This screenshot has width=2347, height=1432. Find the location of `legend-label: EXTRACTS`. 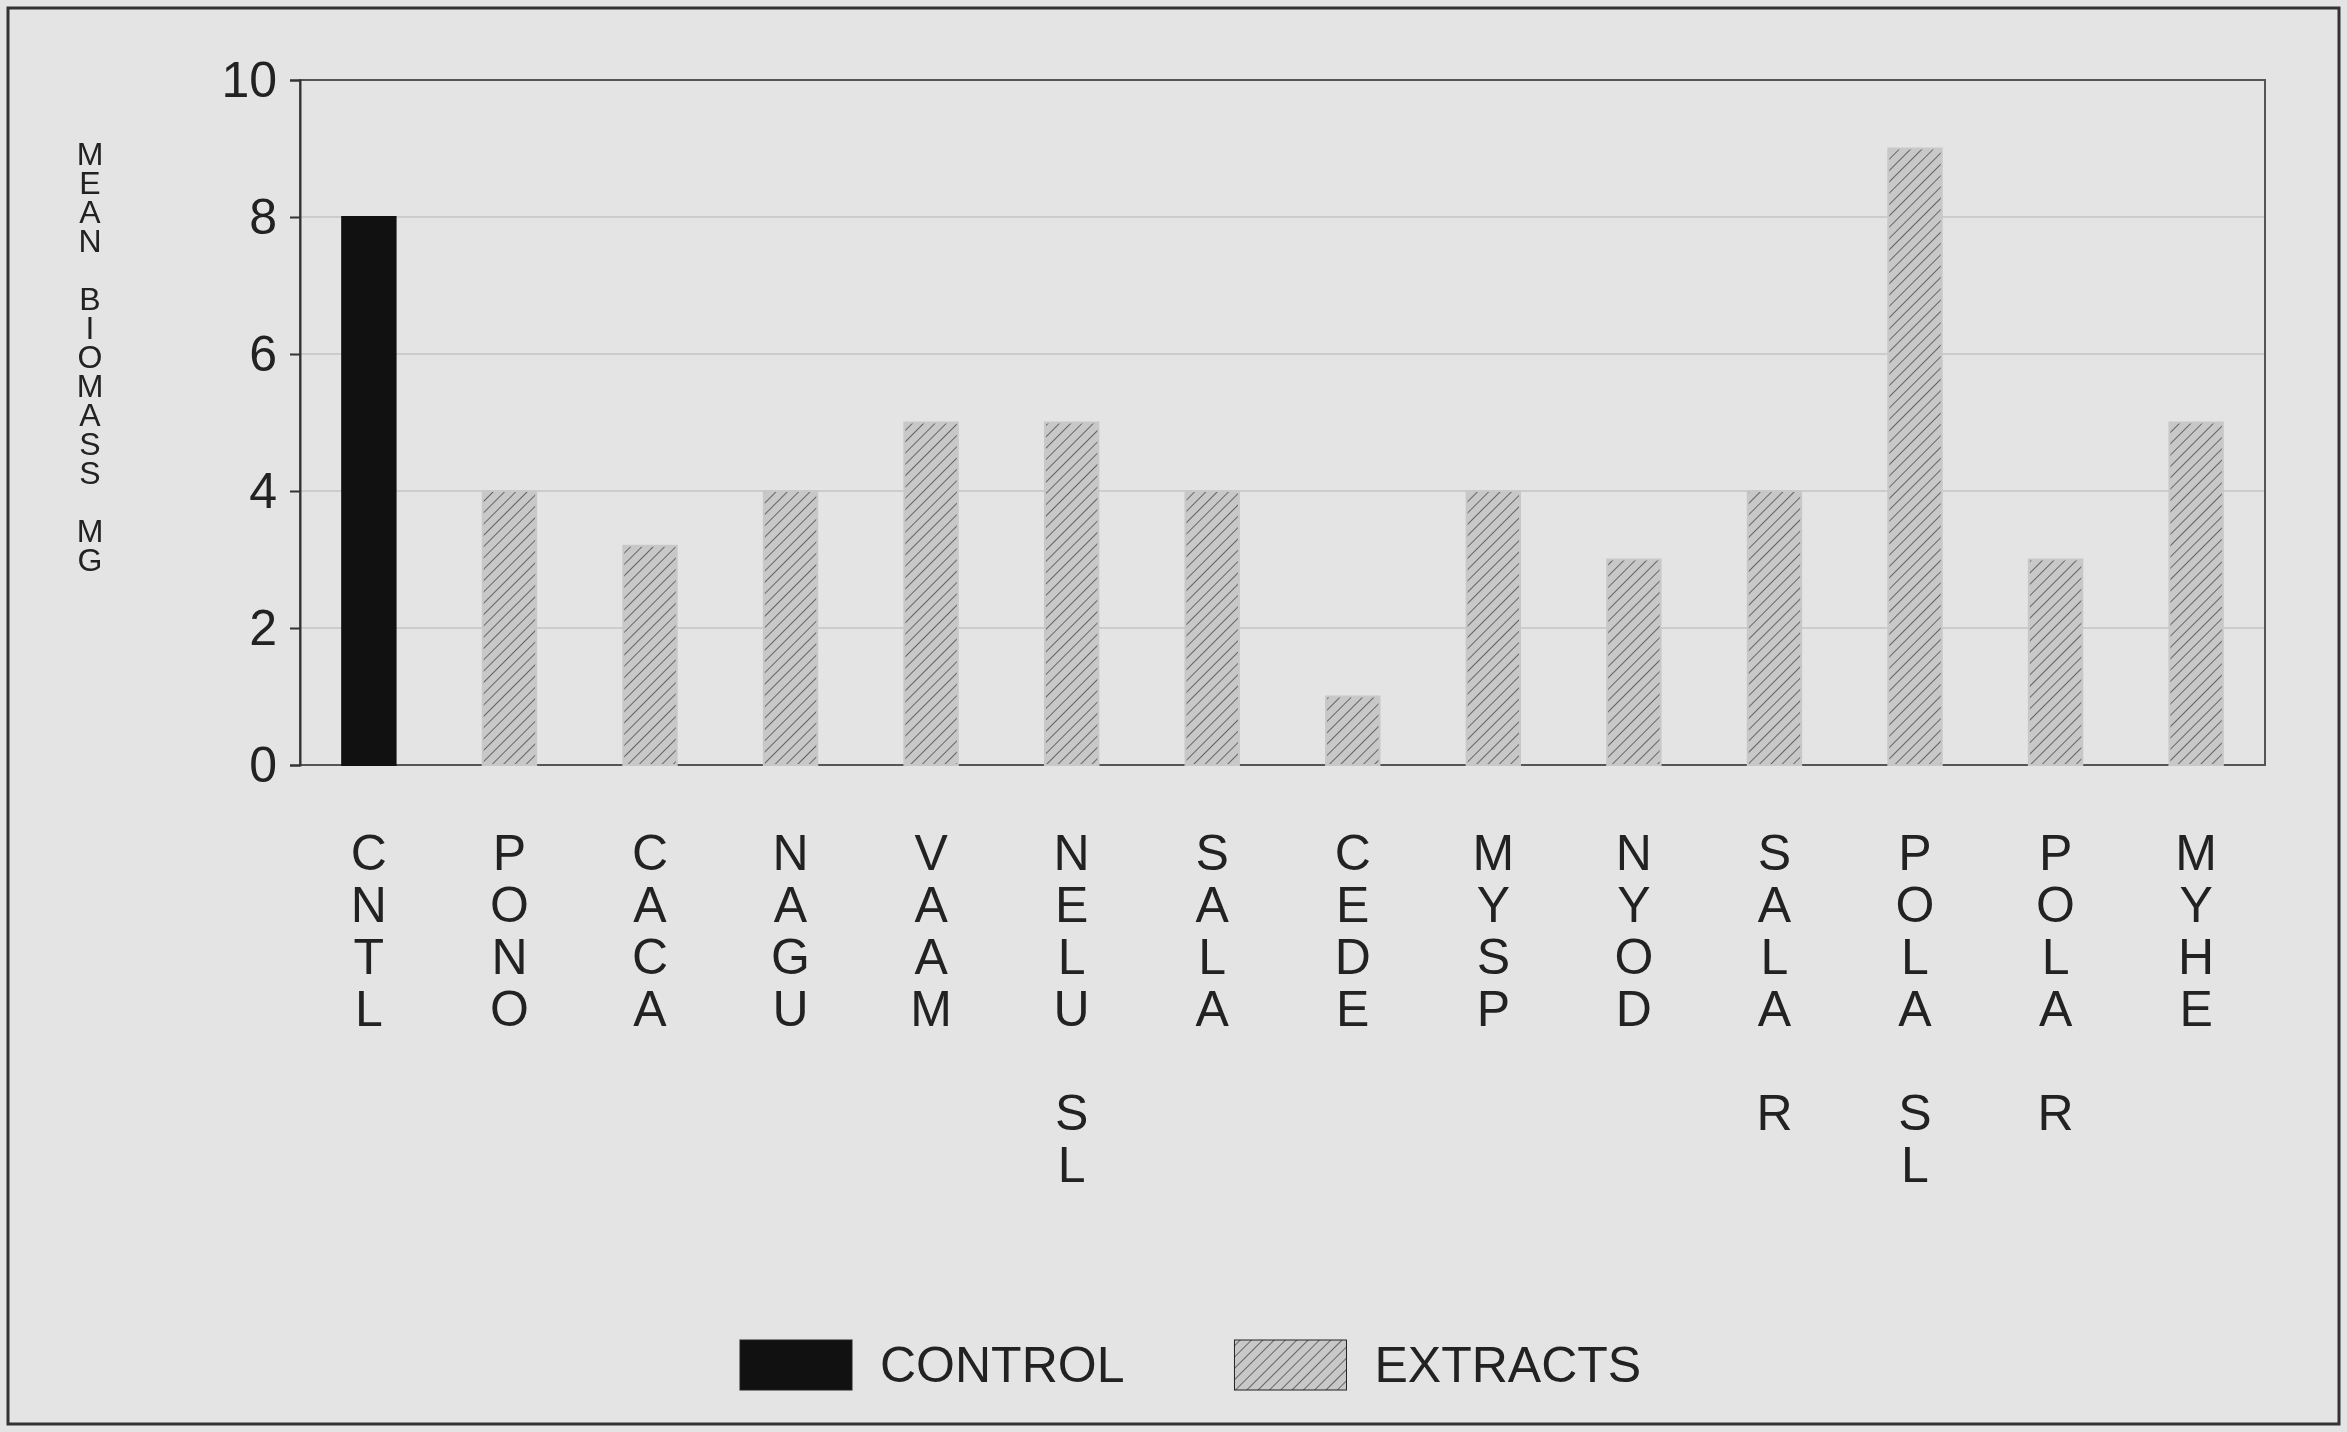

legend-label: EXTRACTS is located at coordinates (1508, 1365).